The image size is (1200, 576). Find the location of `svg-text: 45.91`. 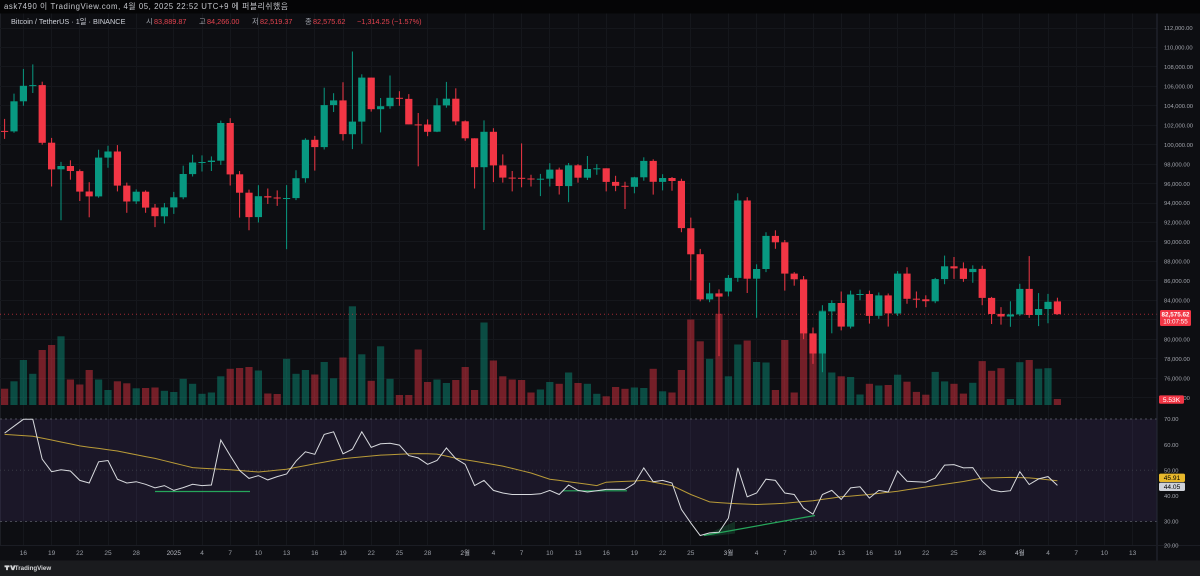

svg-text: 45.91 is located at coordinates (1172, 478).